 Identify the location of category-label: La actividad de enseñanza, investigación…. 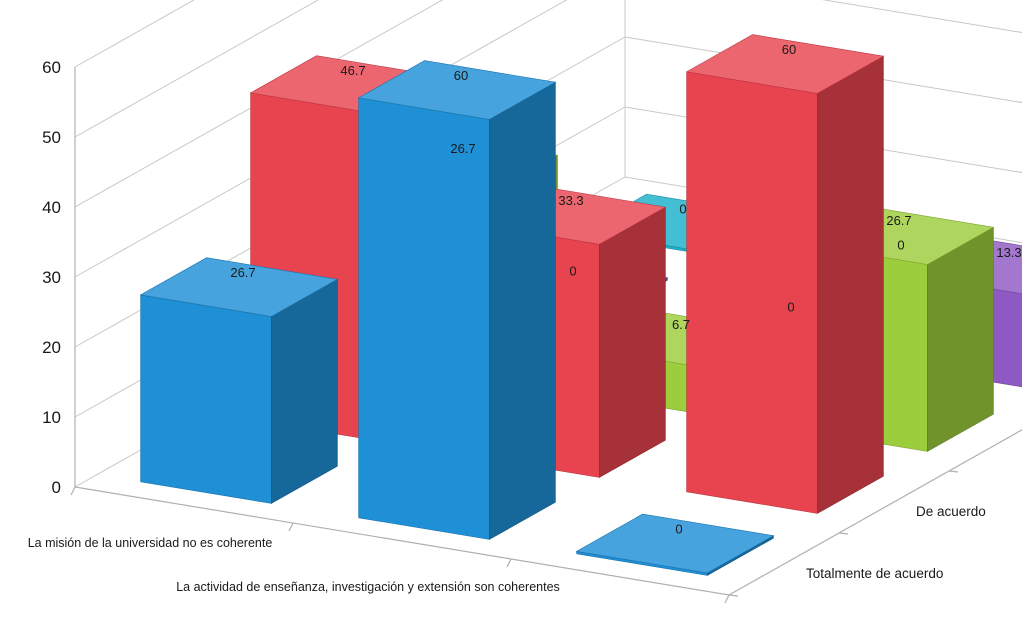
(368, 587).